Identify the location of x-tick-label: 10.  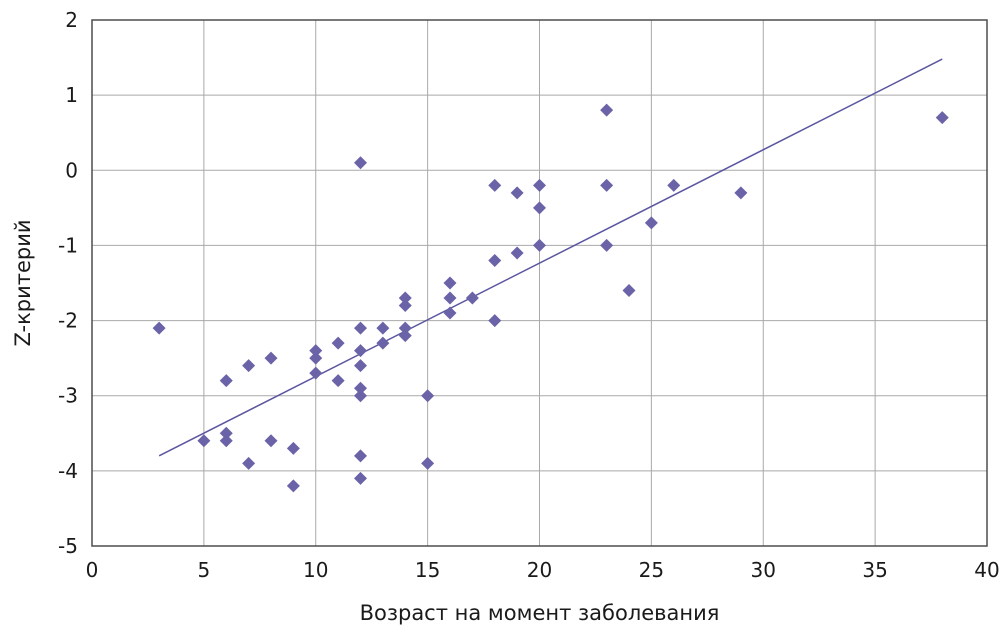
(315, 570).